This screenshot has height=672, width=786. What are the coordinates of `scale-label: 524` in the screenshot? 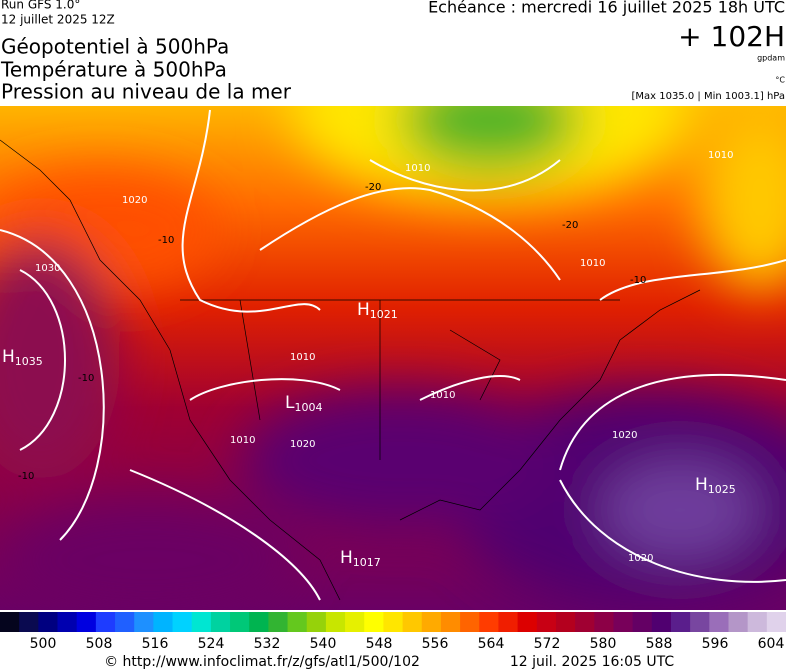 It's located at (211, 644).